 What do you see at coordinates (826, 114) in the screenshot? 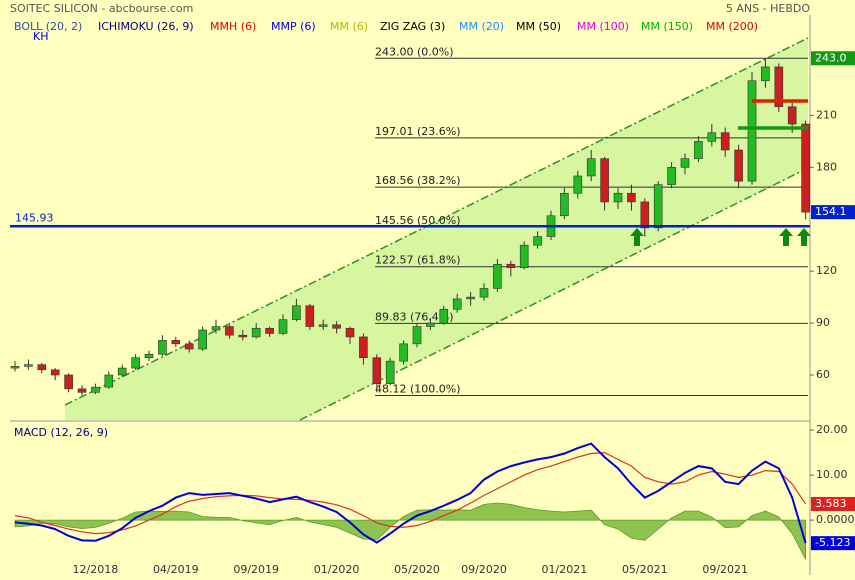
I see `y-tick-label: 210` at bounding box center [826, 114].